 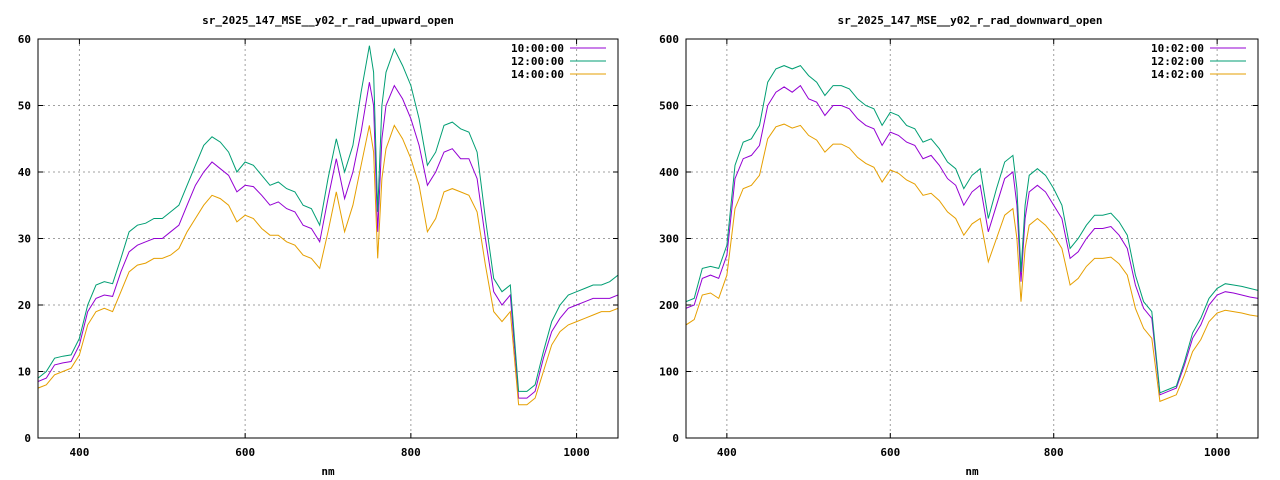 What do you see at coordinates (669, 106) in the screenshot?
I see `y-tick-label: 500` at bounding box center [669, 106].